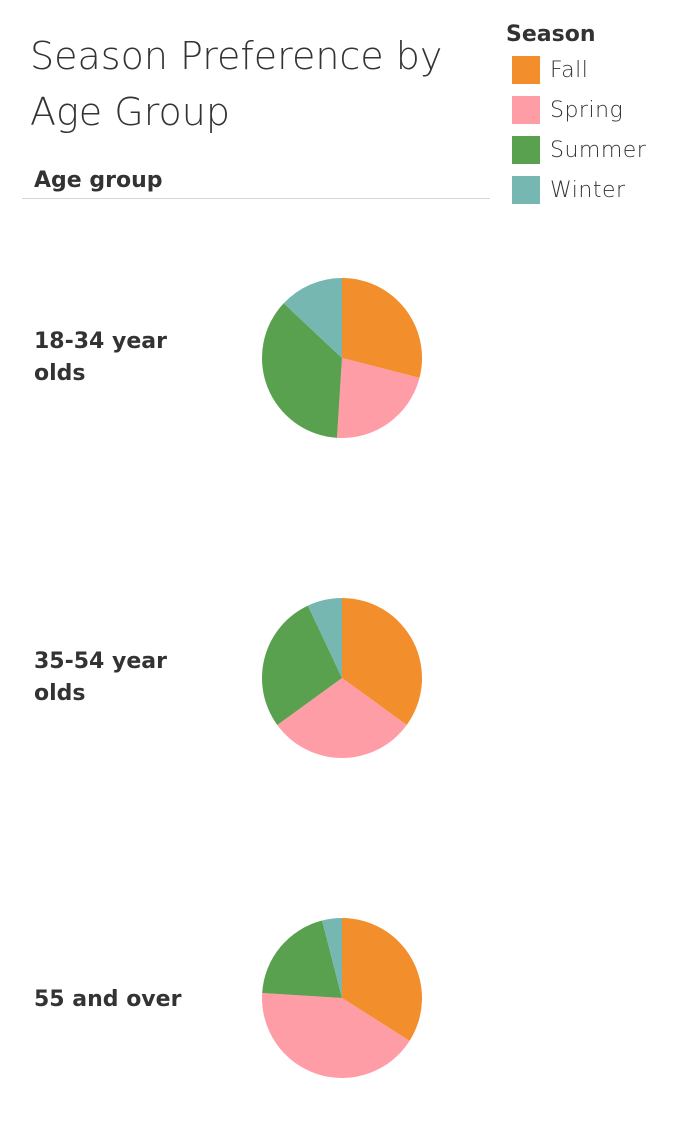 This screenshot has width=678, height=1126. I want to click on header-divider, so click(256, 198).